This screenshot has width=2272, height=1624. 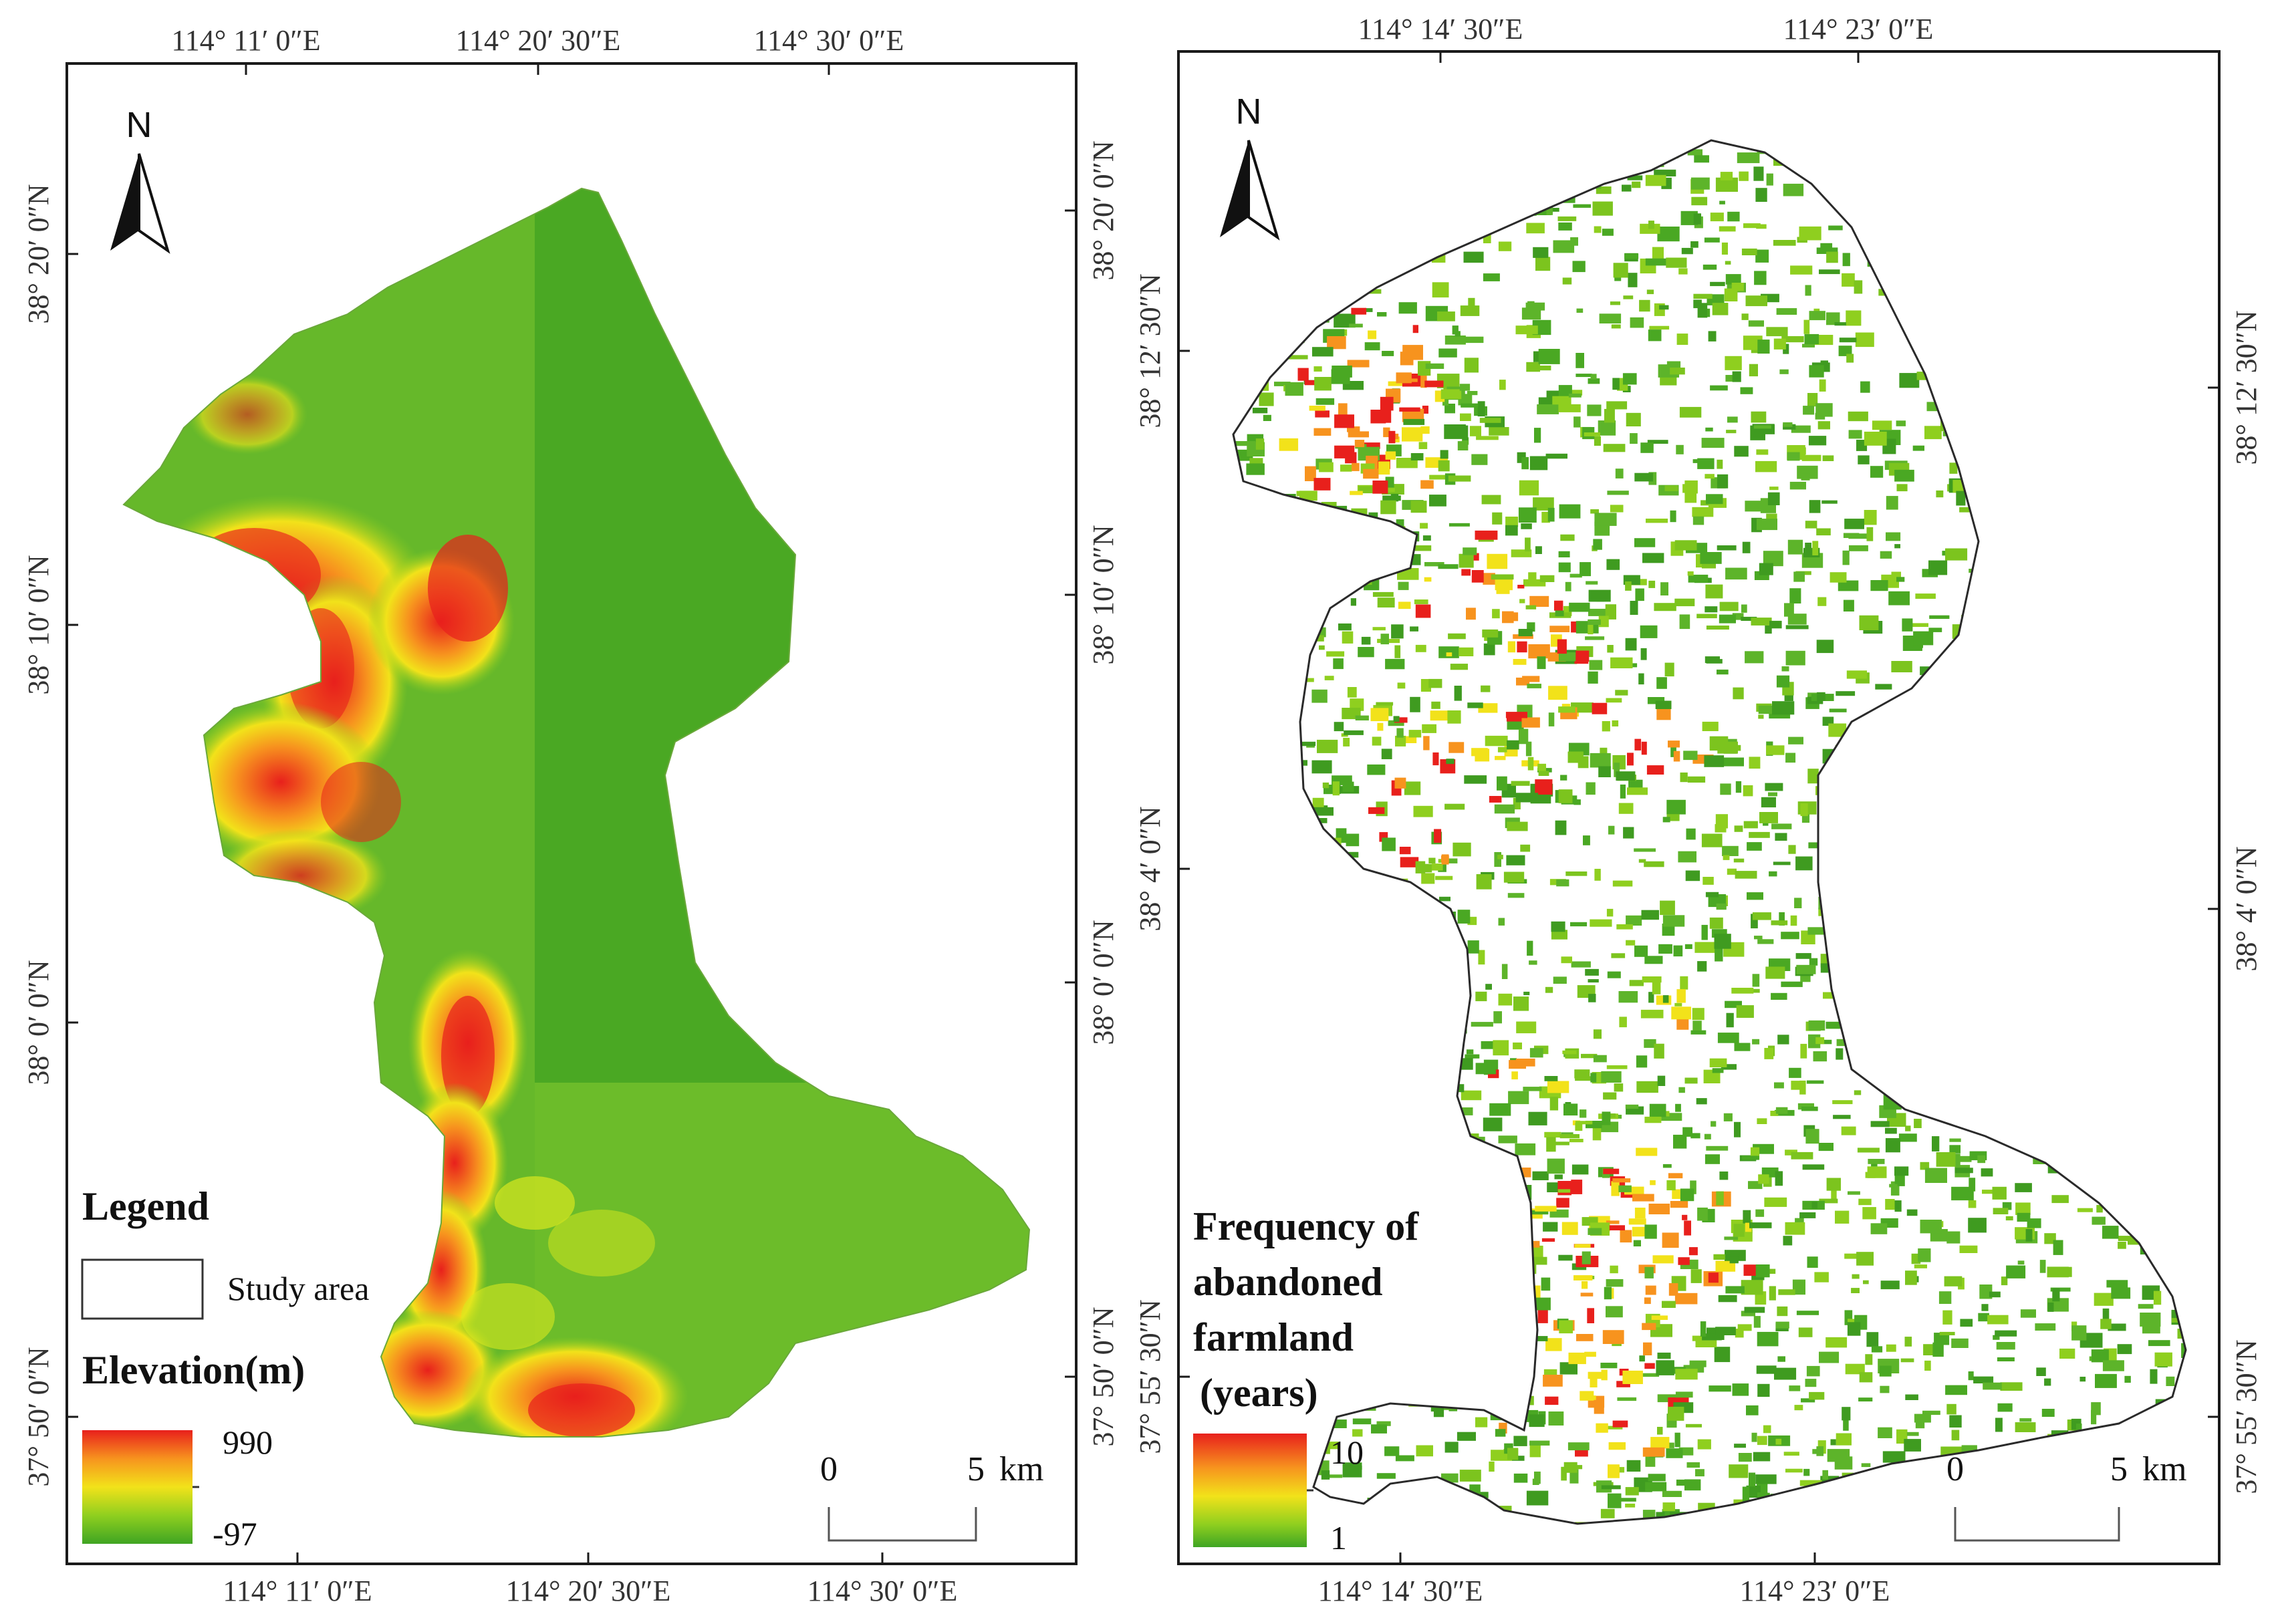 What do you see at coordinates (39, 253) in the screenshot?
I see `left-left-tick-label: 38° 20′ 0″N` at bounding box center [39, 253].